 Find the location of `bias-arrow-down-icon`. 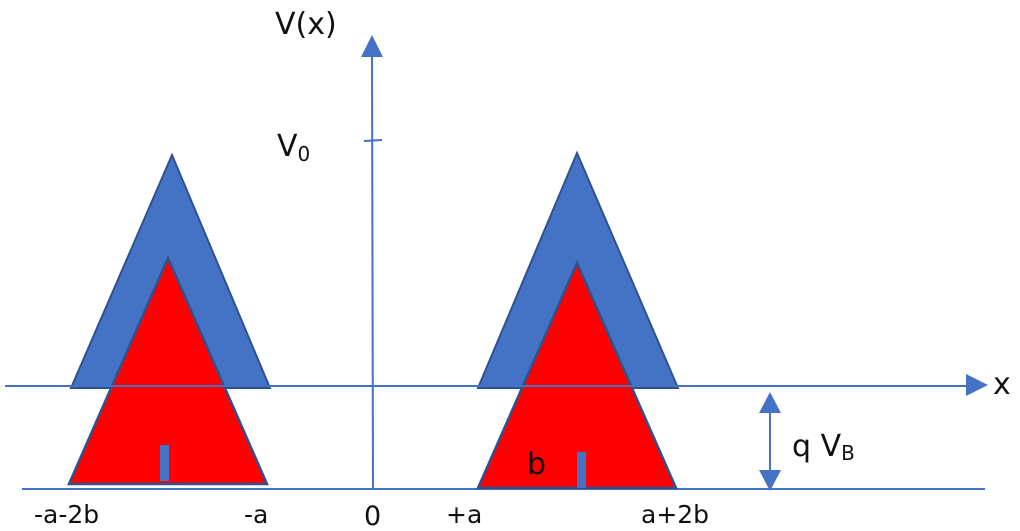

bias-arrow-down-icon is located at coordinates (770, 480).